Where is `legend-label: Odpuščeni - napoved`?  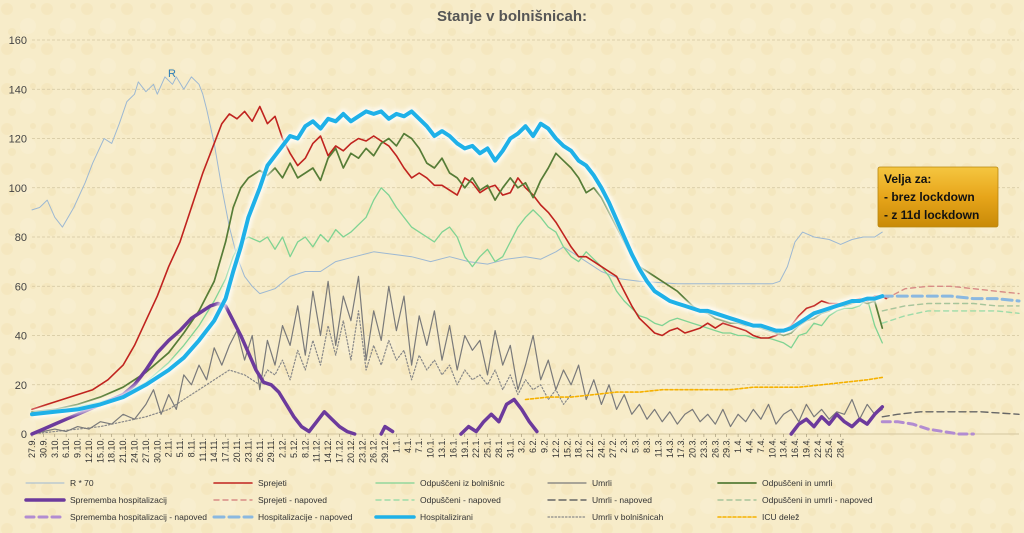 legend-label: Odpuščeni - napoved is located at coordinates (460, 500).